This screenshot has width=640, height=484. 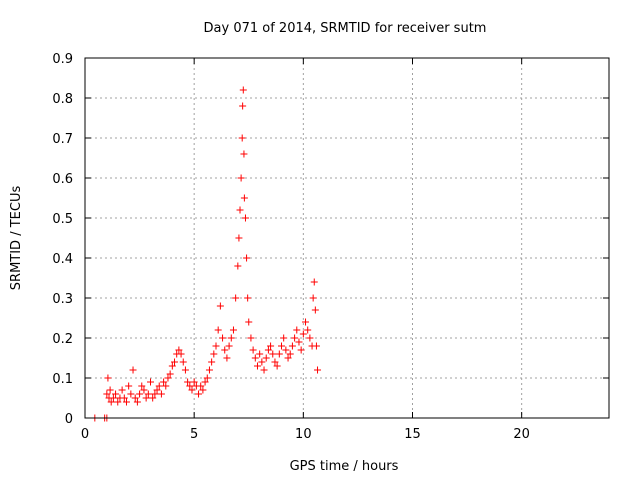 What do you see at coordinates (412, 434) in the screenshot?
I see `x-tick-label: 15` at bounding box center [412, 434].